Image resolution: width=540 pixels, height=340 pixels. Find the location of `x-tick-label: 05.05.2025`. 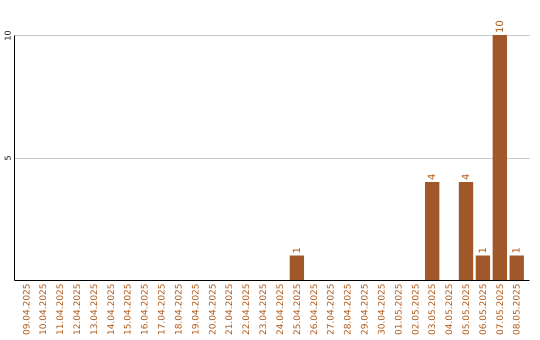

x-tick-label: 05.05.2025 is located at coordinates (467, 310).